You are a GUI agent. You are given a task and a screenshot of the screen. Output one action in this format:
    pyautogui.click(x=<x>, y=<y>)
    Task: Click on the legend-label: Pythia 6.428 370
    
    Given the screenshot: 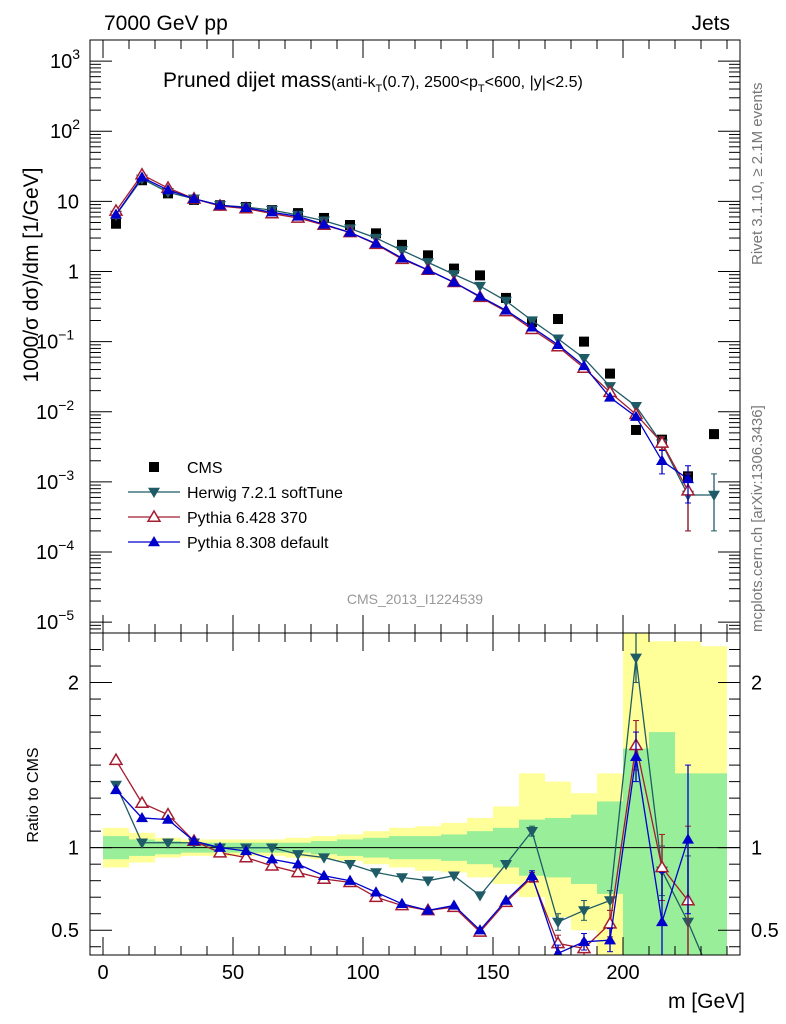 What is the action you would take?
    pyautogui.click(x=247, y=518)
    